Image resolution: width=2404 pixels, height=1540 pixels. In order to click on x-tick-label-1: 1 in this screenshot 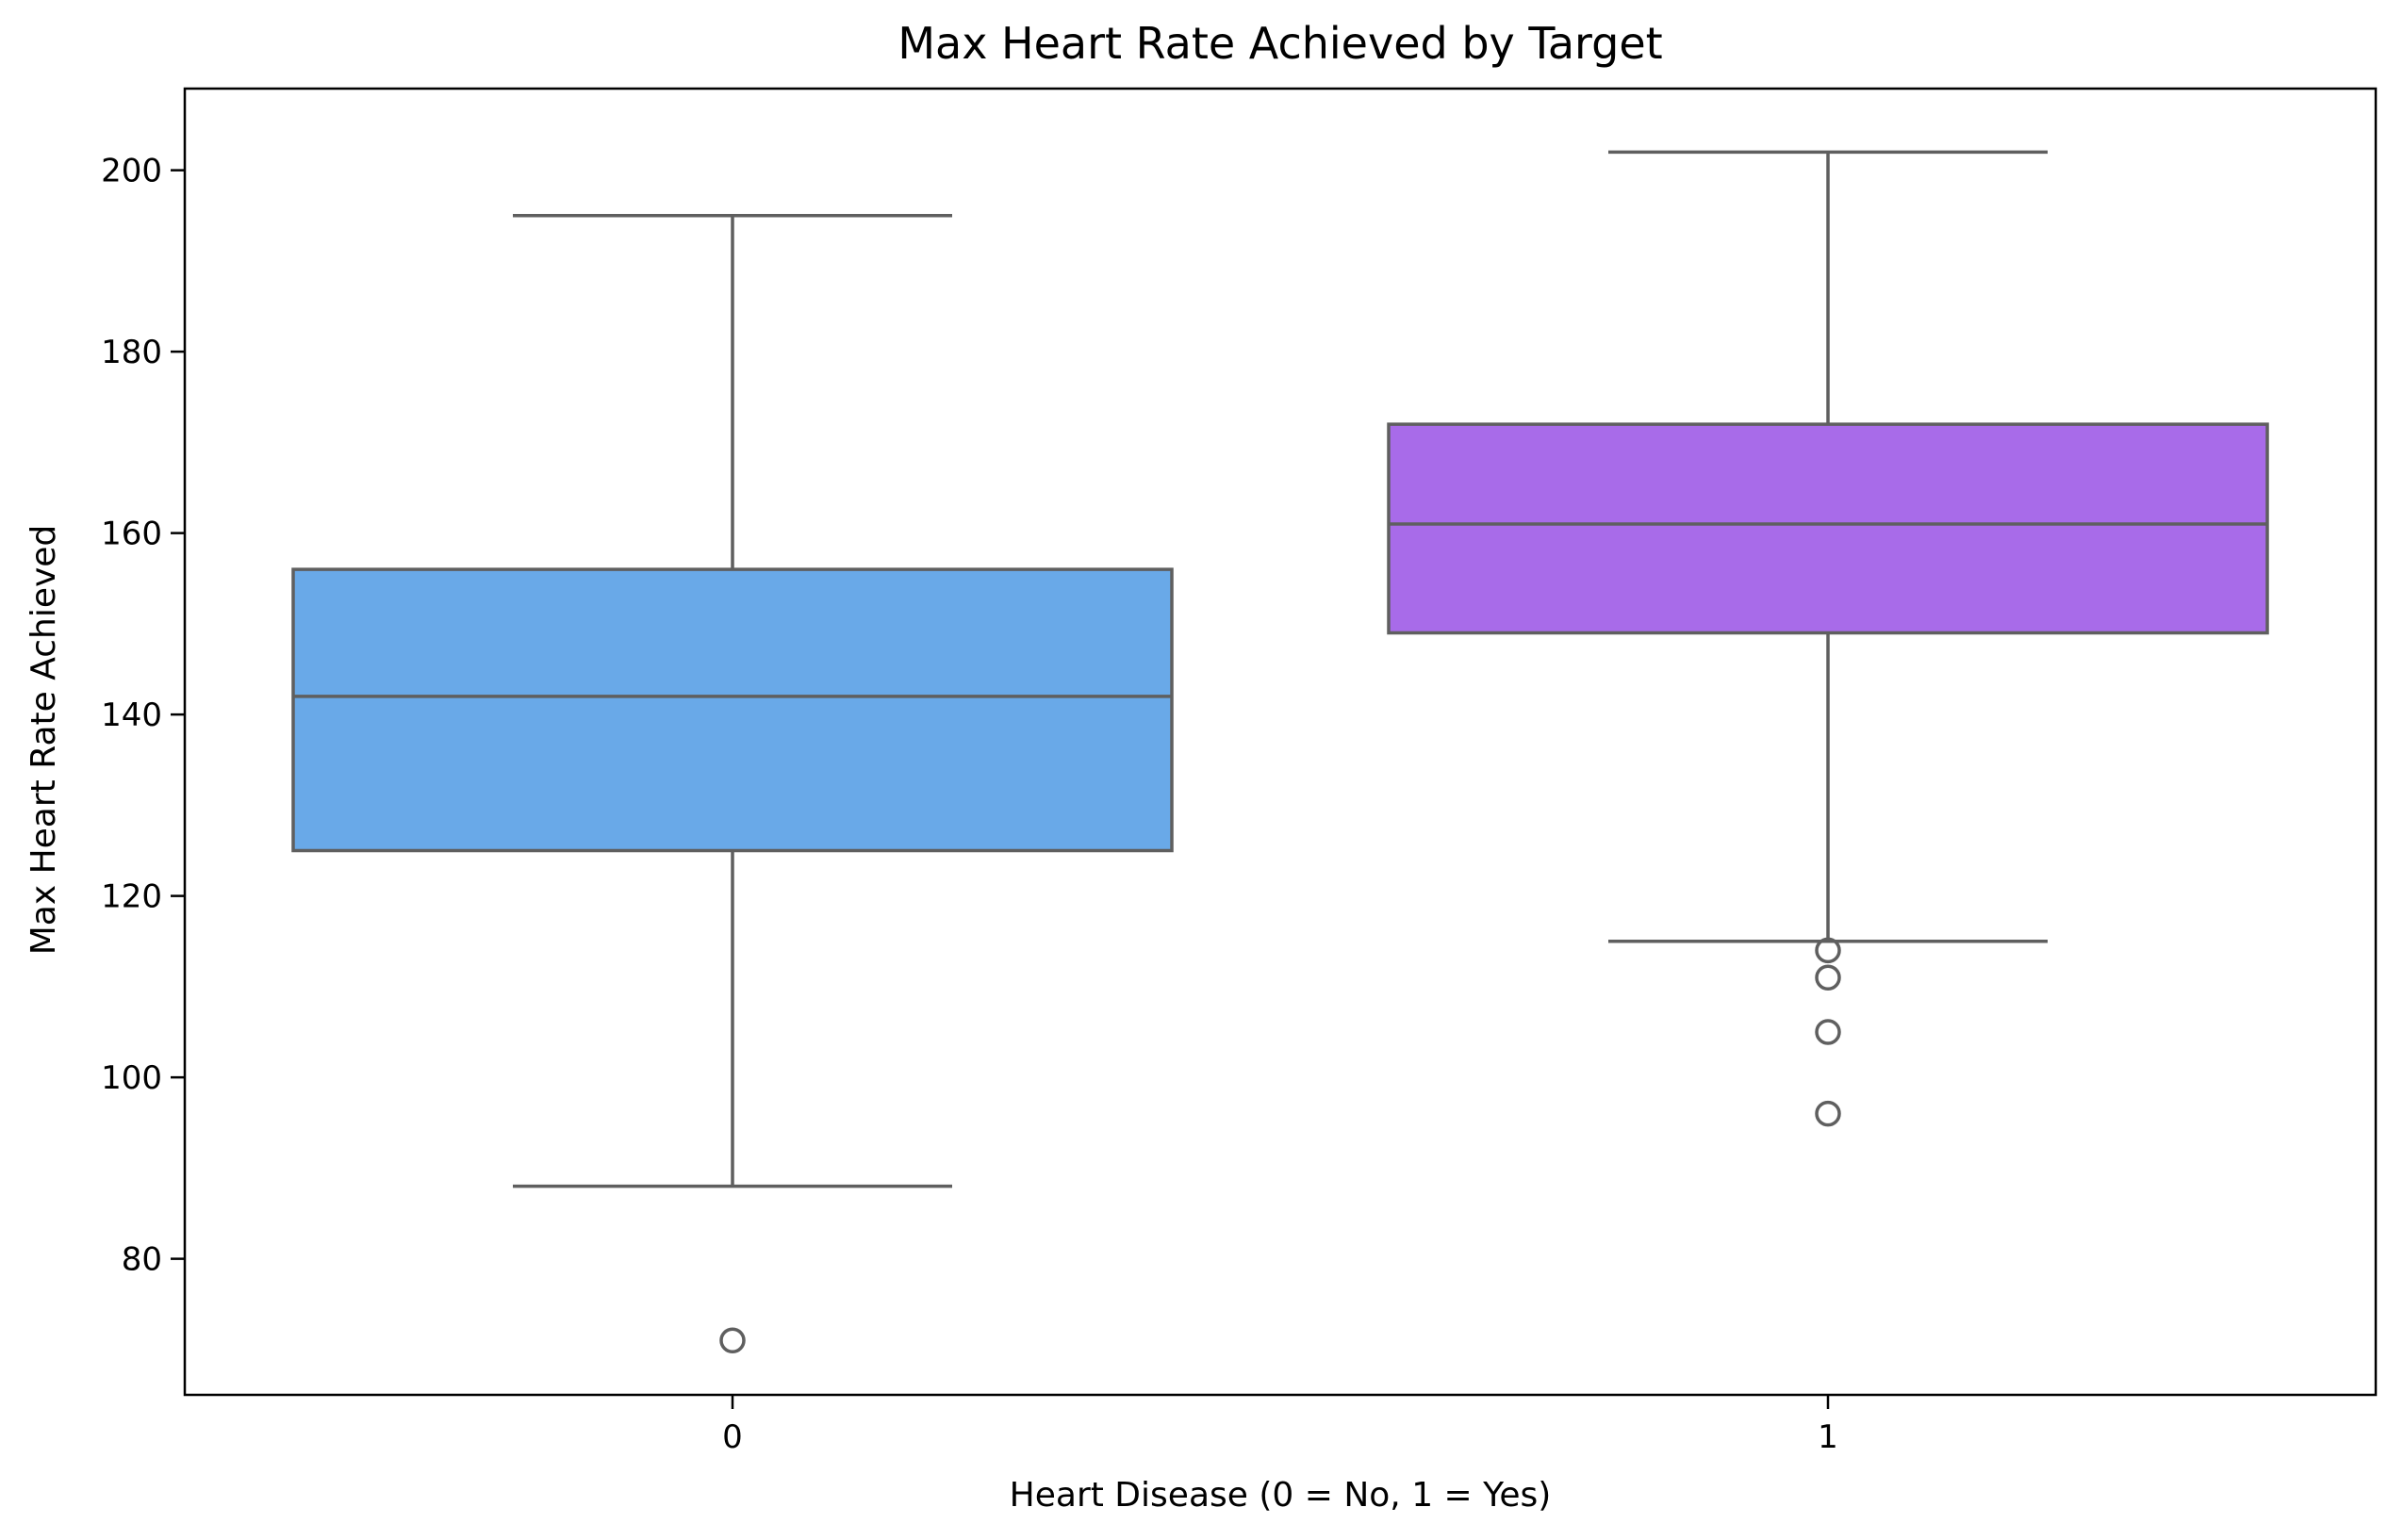, I will do `click(1828, 1437)`.